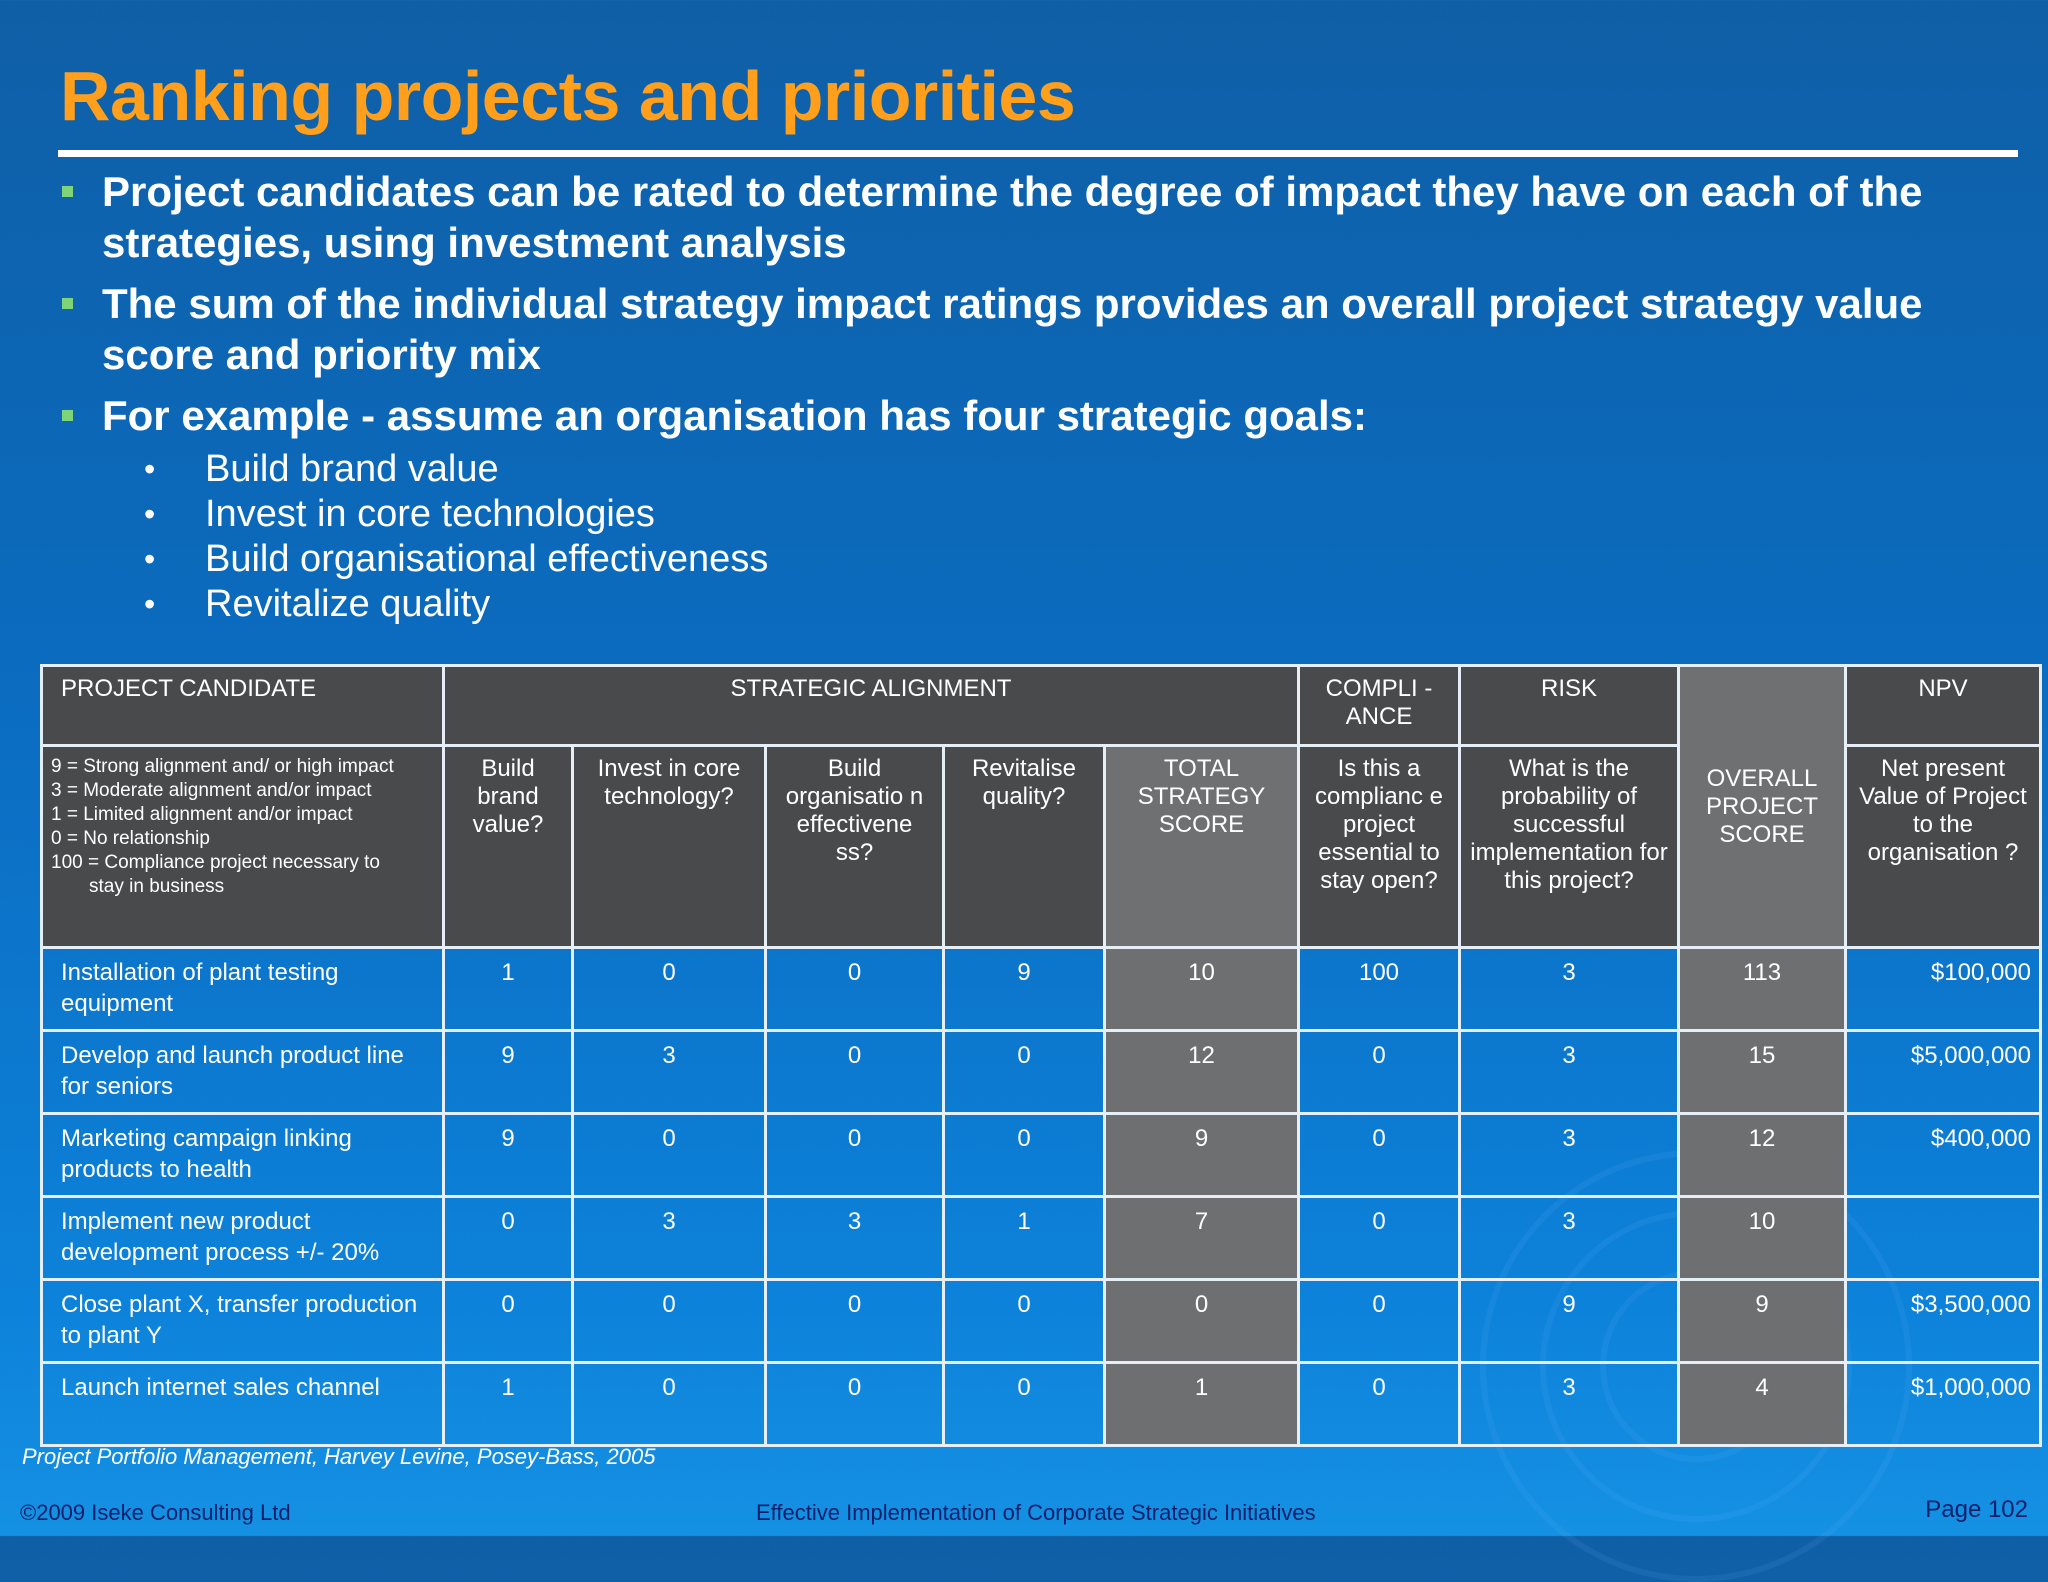 The height and width of the screenshot is (1582, 2048). What do you see at coordinates (1201, 989) in the screenshot?
I see `cell-total: 10` at bounding box center [1201, 989].